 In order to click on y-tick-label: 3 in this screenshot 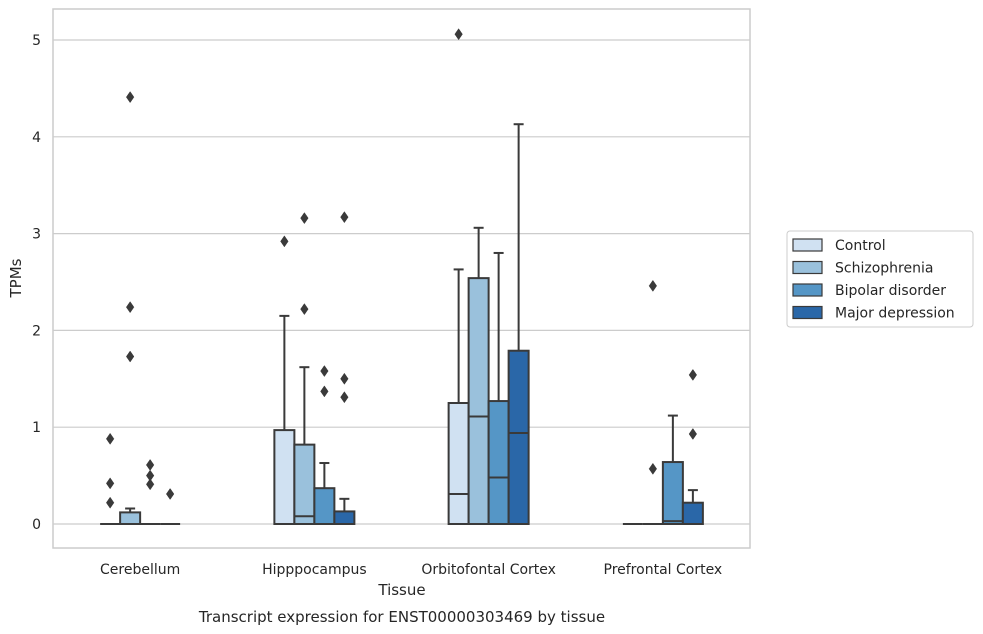, I will do `click(36, 235)`.